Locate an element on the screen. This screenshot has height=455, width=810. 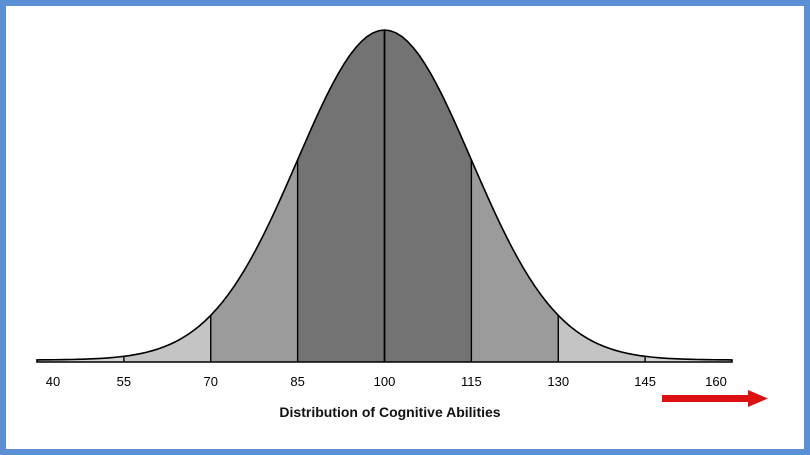
tick-label-130: 130 is located at coordinates (558, 381).